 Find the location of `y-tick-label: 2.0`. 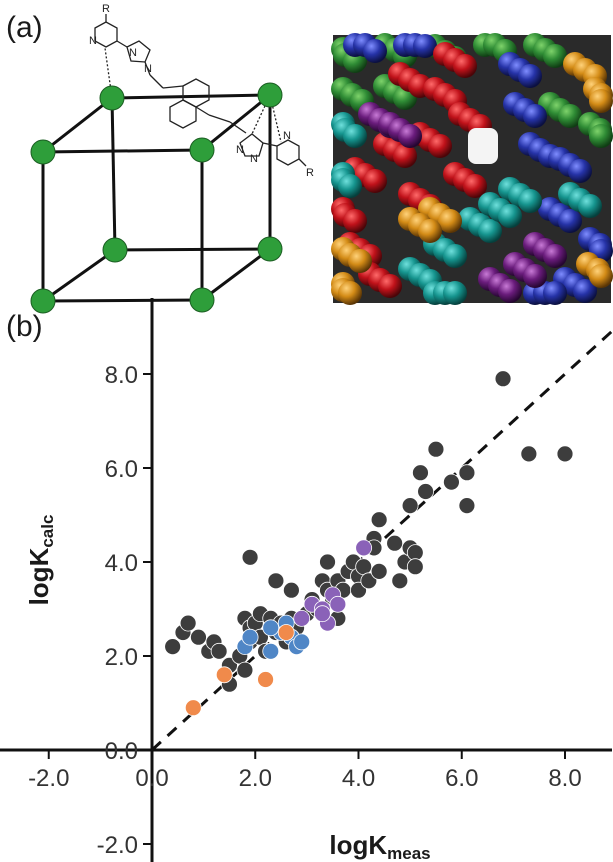

y-tick-label: 2.0 is located at coordinates (121, 657).